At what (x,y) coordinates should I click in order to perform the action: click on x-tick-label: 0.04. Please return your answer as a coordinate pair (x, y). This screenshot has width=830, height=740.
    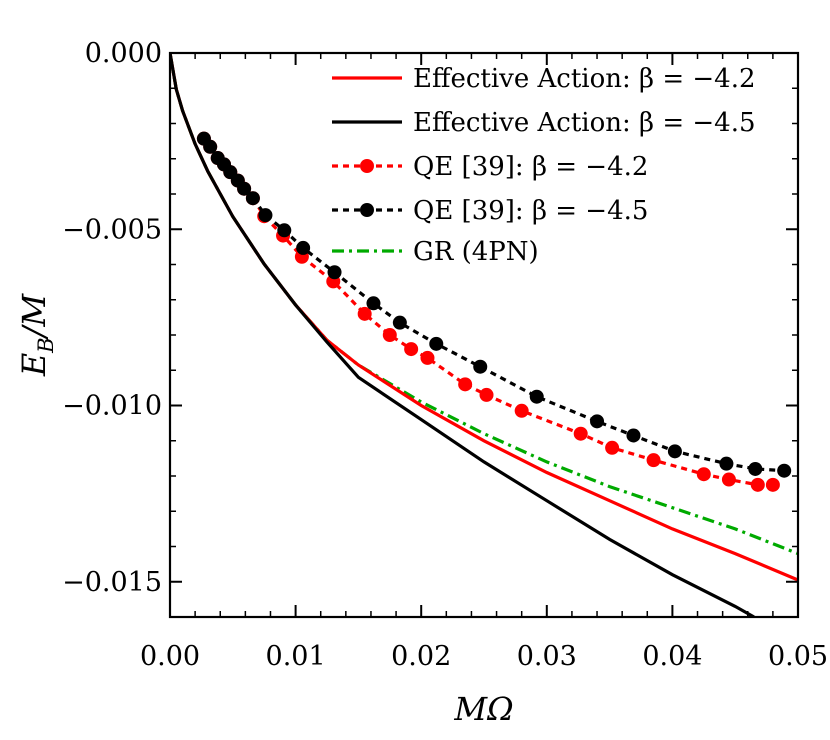
    Looking at the image, I should click on (672, 656).